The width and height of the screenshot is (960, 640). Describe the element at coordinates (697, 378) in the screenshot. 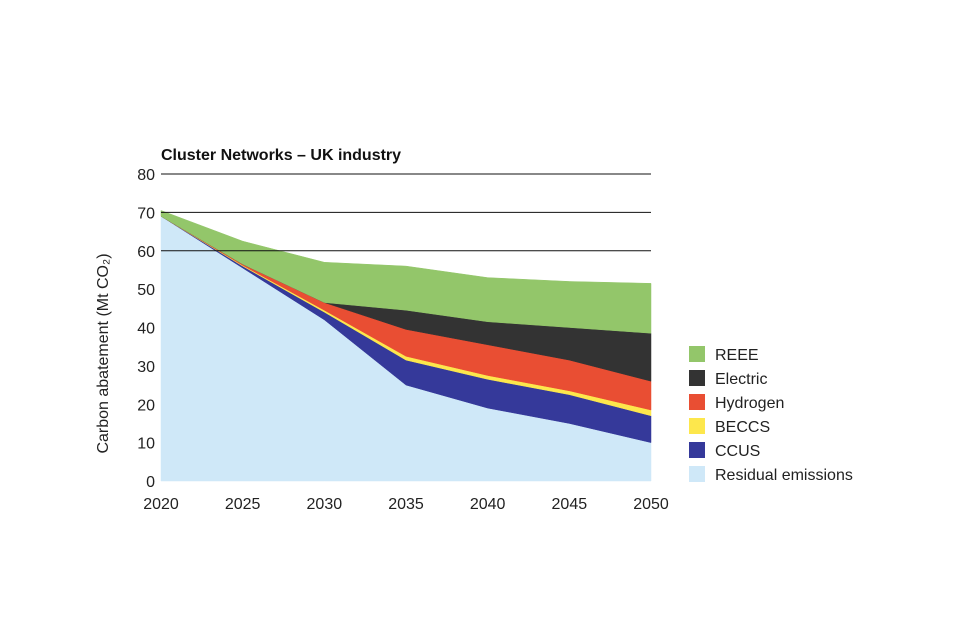

I see `legend-swatch-electric` at that location.